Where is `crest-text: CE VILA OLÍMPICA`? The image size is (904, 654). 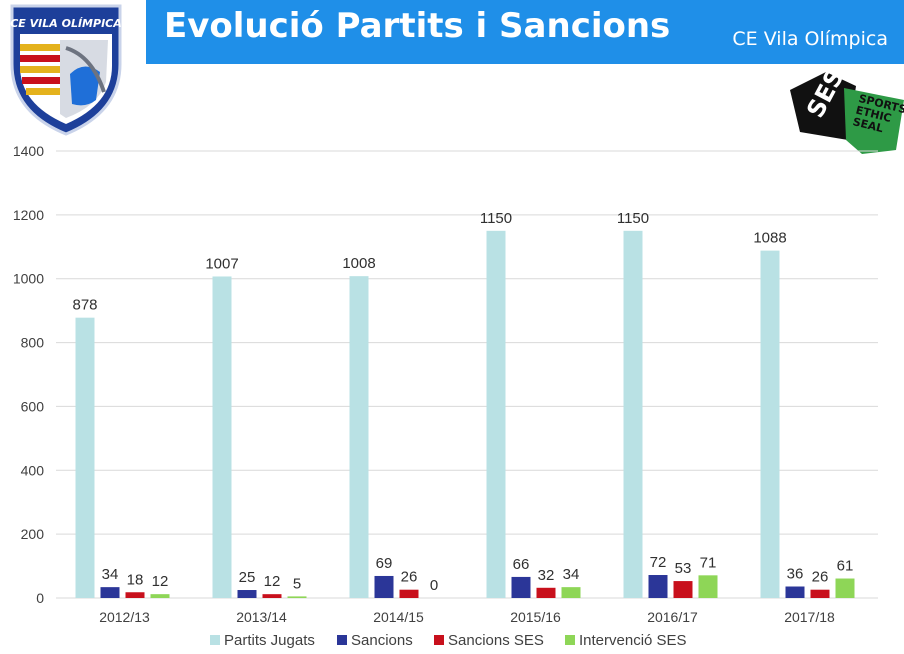 crest-text: CE VILA OLÍMPICA is located at coordinates (66, 23).